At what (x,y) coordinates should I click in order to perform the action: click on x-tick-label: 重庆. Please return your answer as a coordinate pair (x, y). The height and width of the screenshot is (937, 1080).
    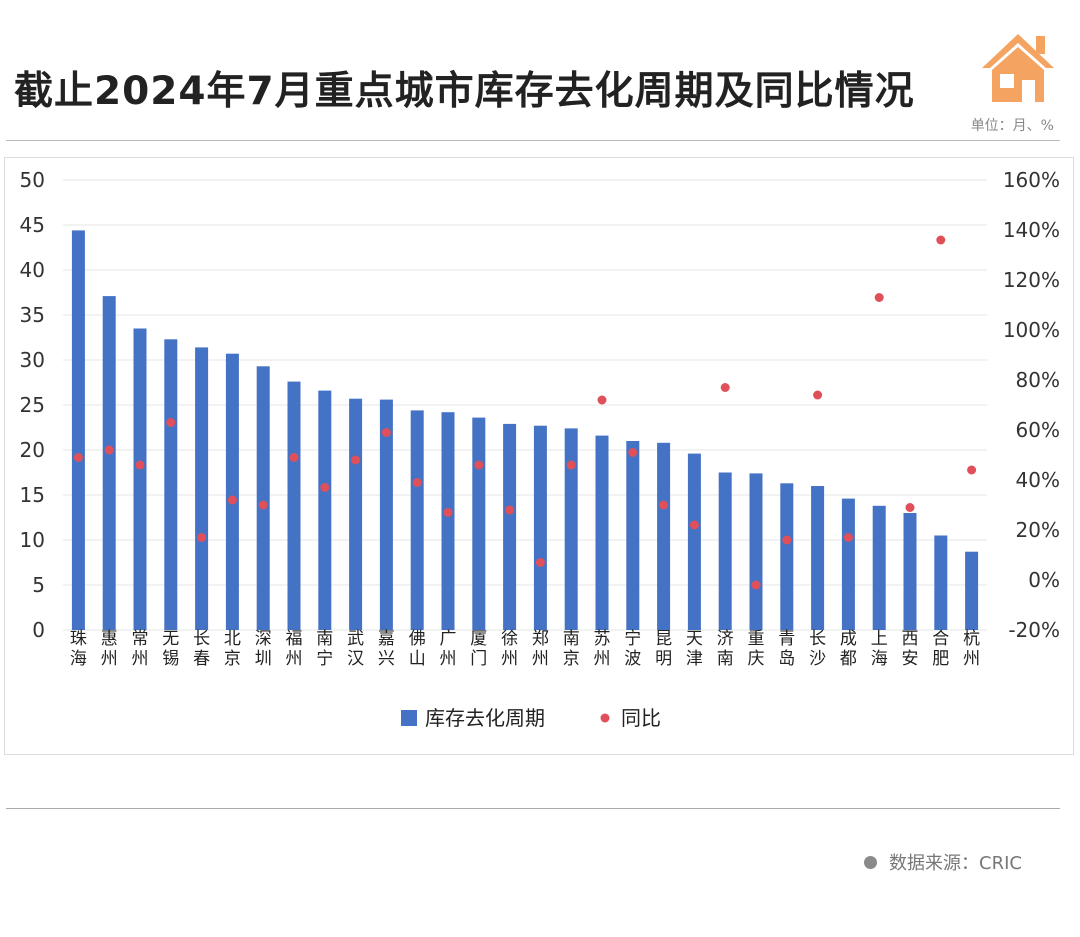
    Looking at the image, I should click on (756, 649).